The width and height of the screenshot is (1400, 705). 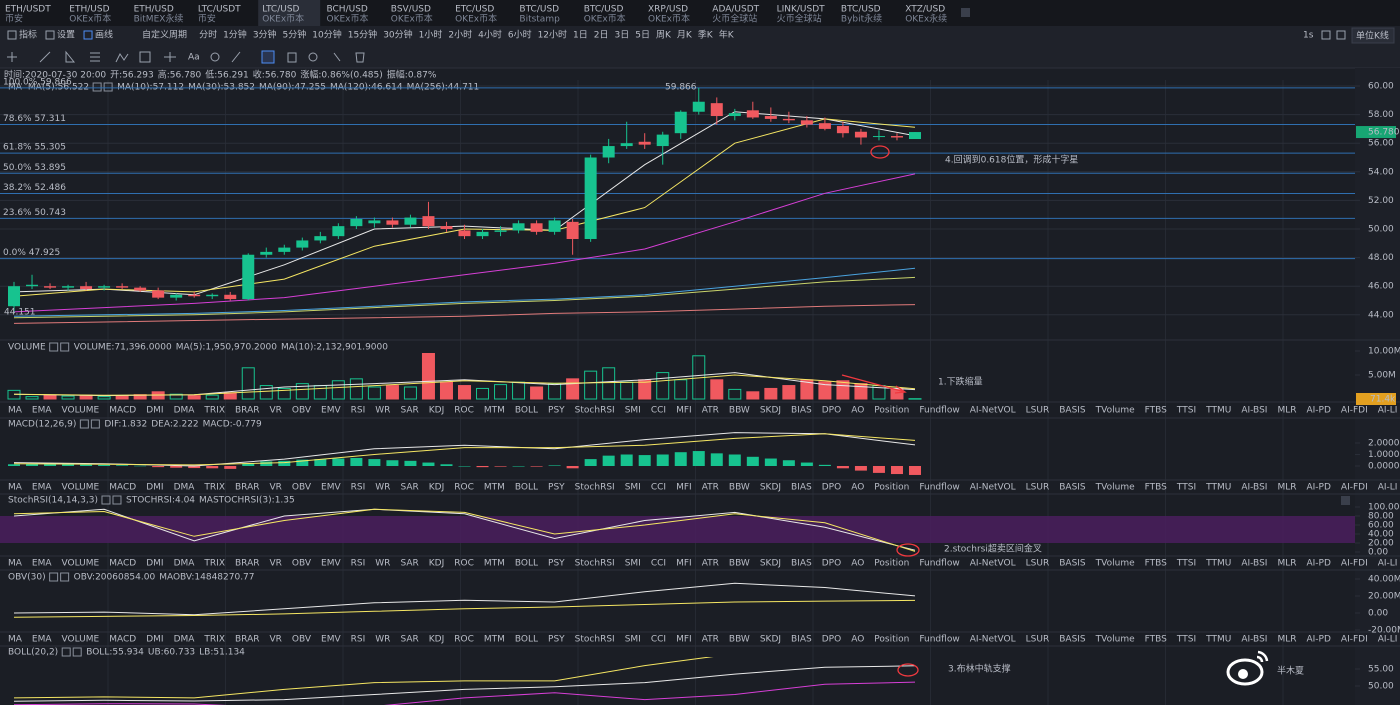 What do you see at coordinates (122, 411) in the screenshot?
I see `indicator-tab: MACD` at bounding box center [122, 411].